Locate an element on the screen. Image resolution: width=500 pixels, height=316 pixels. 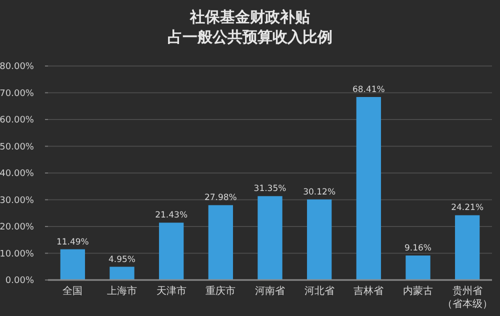
xtick: 河南省 is located at coordinates (270, 291).